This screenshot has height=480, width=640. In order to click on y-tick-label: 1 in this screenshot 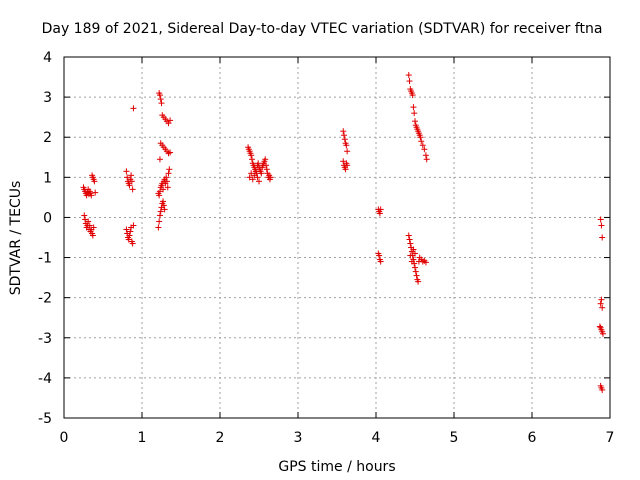, I will do `click(47, 178)`.